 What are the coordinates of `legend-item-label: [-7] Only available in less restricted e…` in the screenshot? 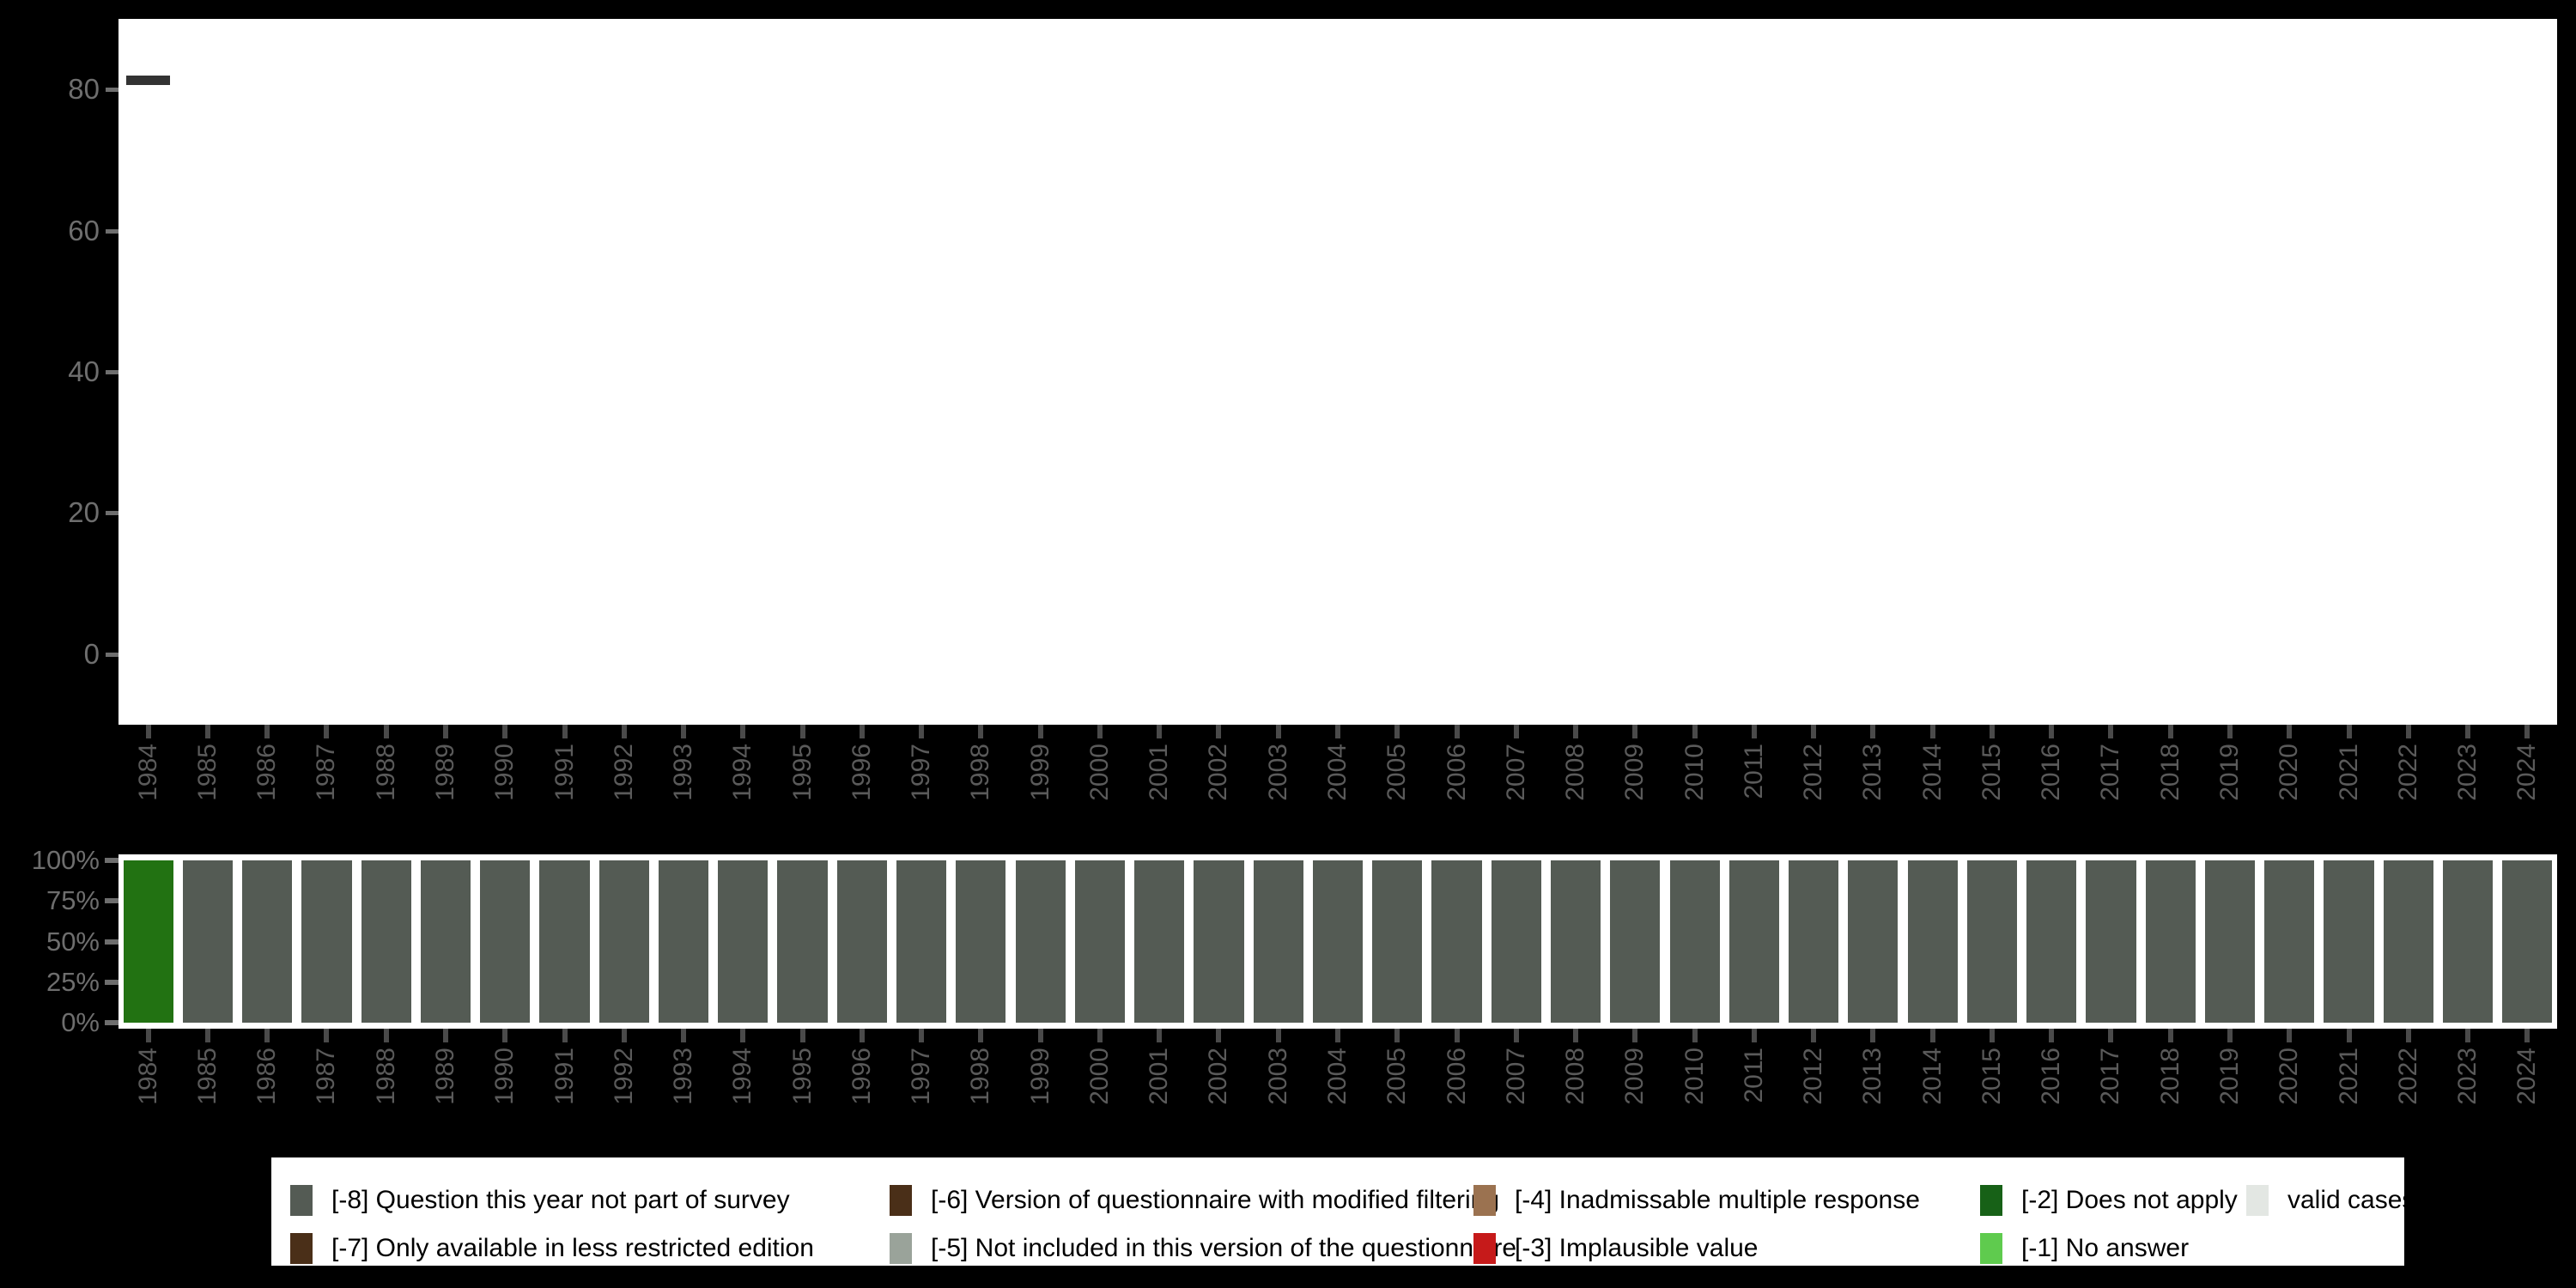 It's located at (572, 1248).